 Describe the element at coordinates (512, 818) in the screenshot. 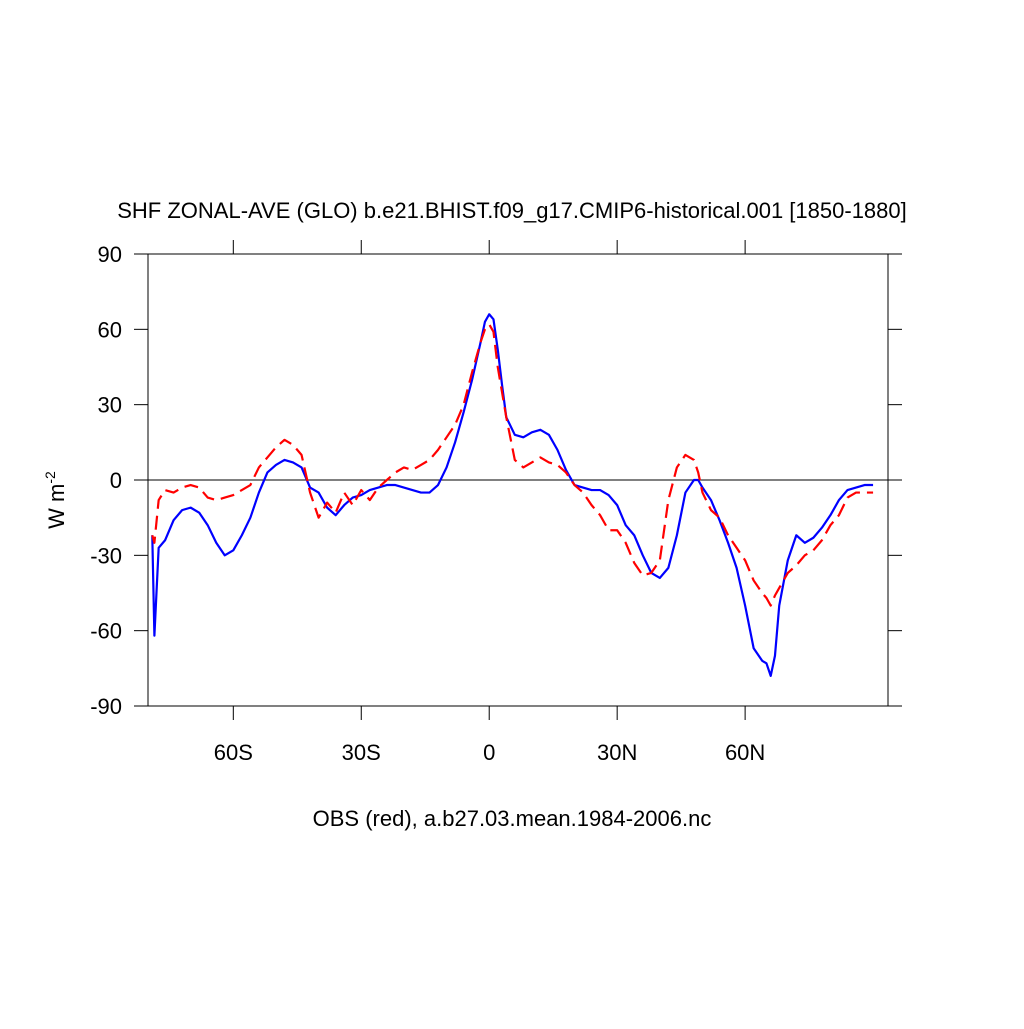

I see `x-axis-label: OBS (red), a.b27.03.mean.1984-2006.nc` at that location.